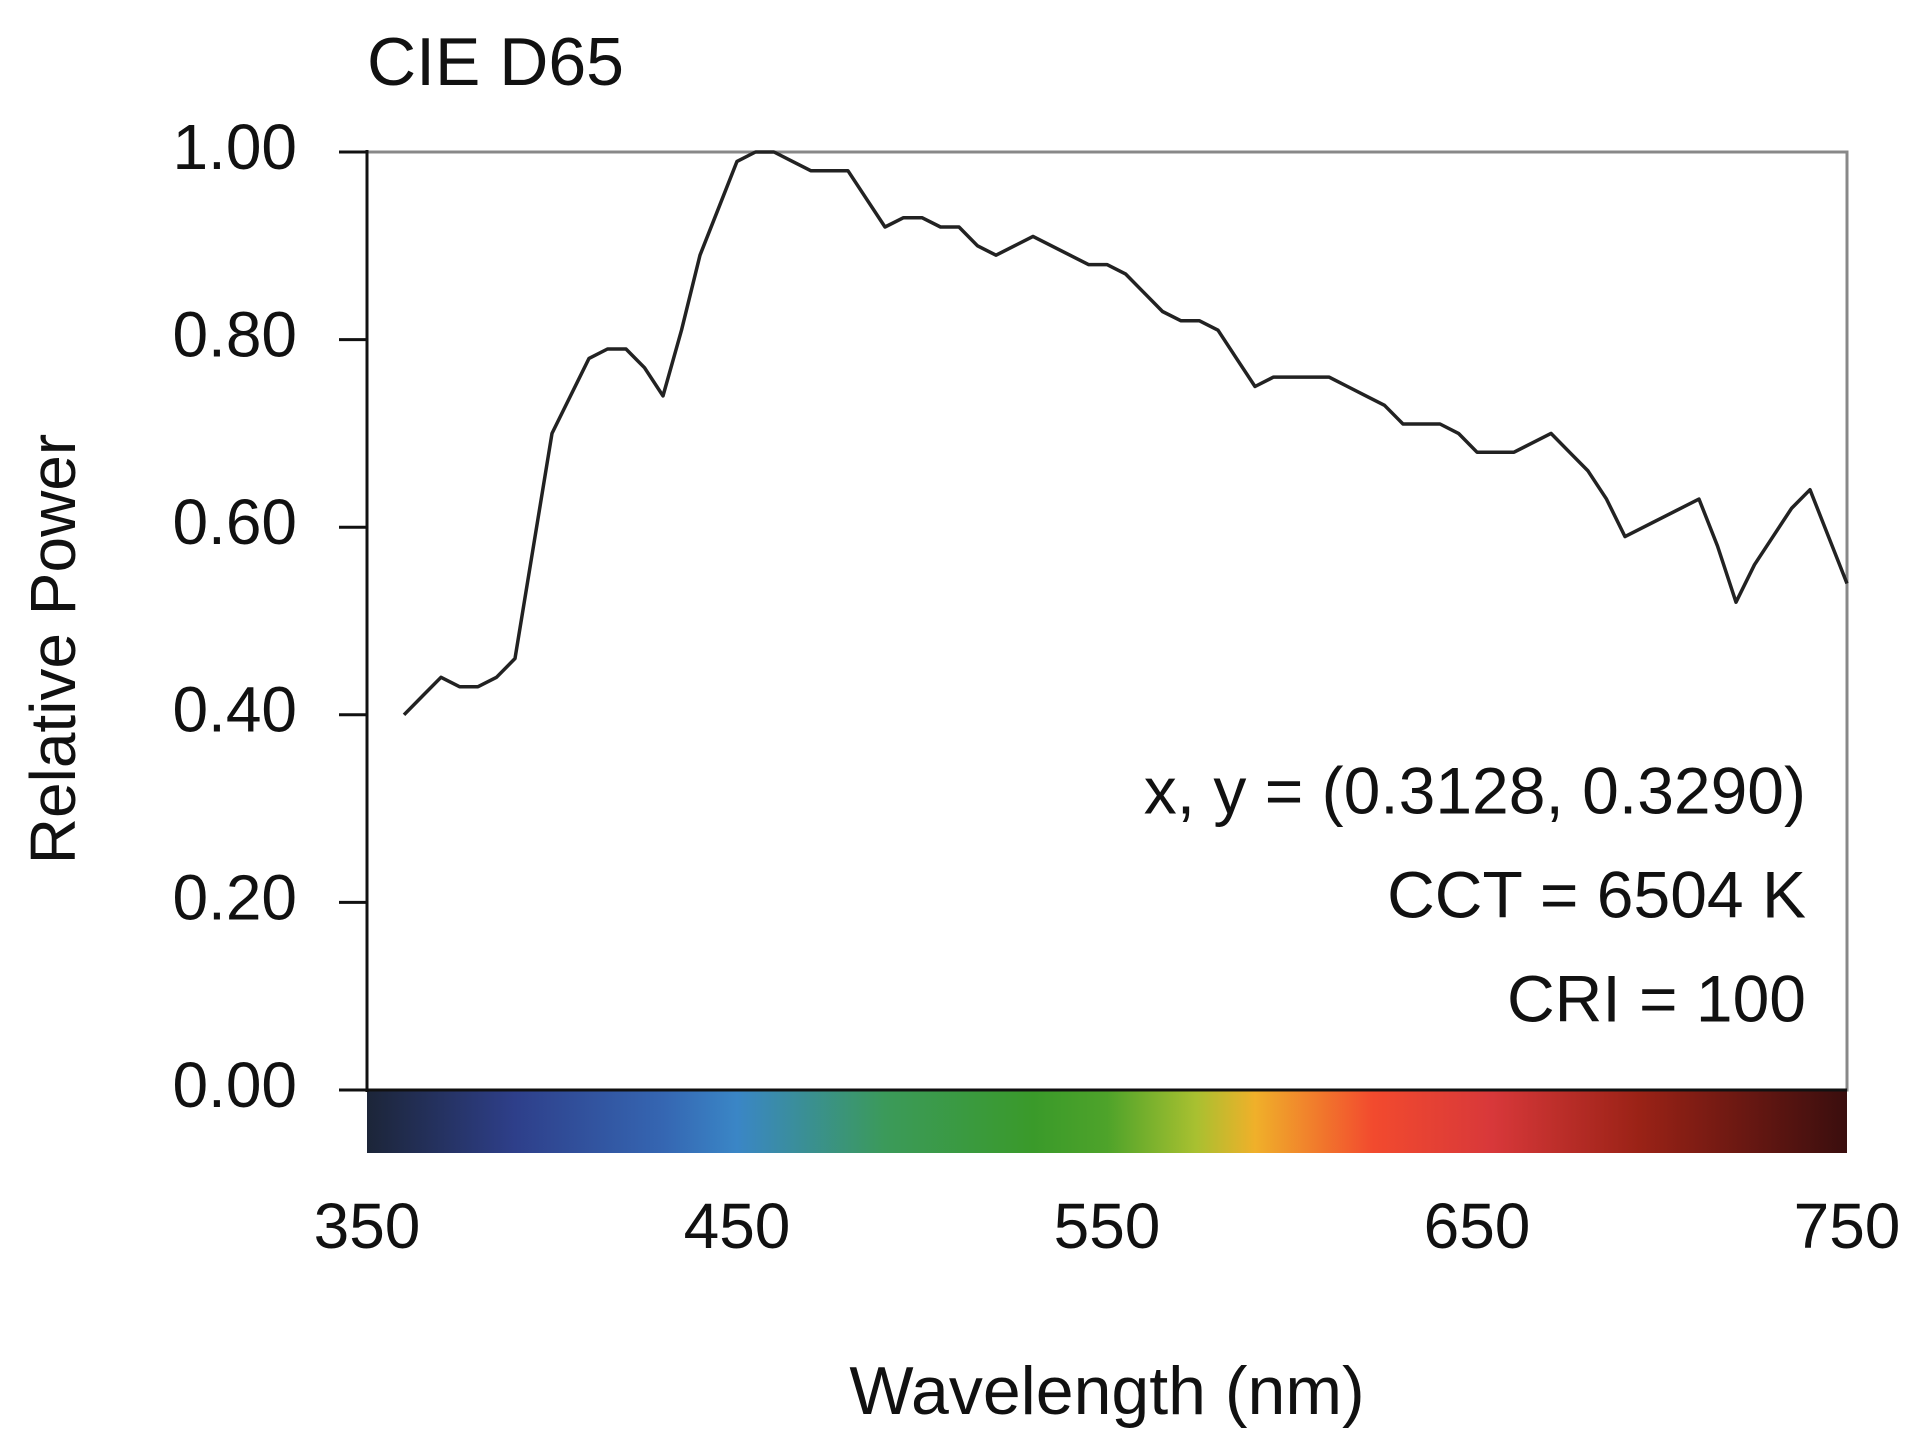  What do you see at coordinates (1656, 998) in the screenshot?
I see `annotation: CRI = 100` at bounding box center [1656, 998].